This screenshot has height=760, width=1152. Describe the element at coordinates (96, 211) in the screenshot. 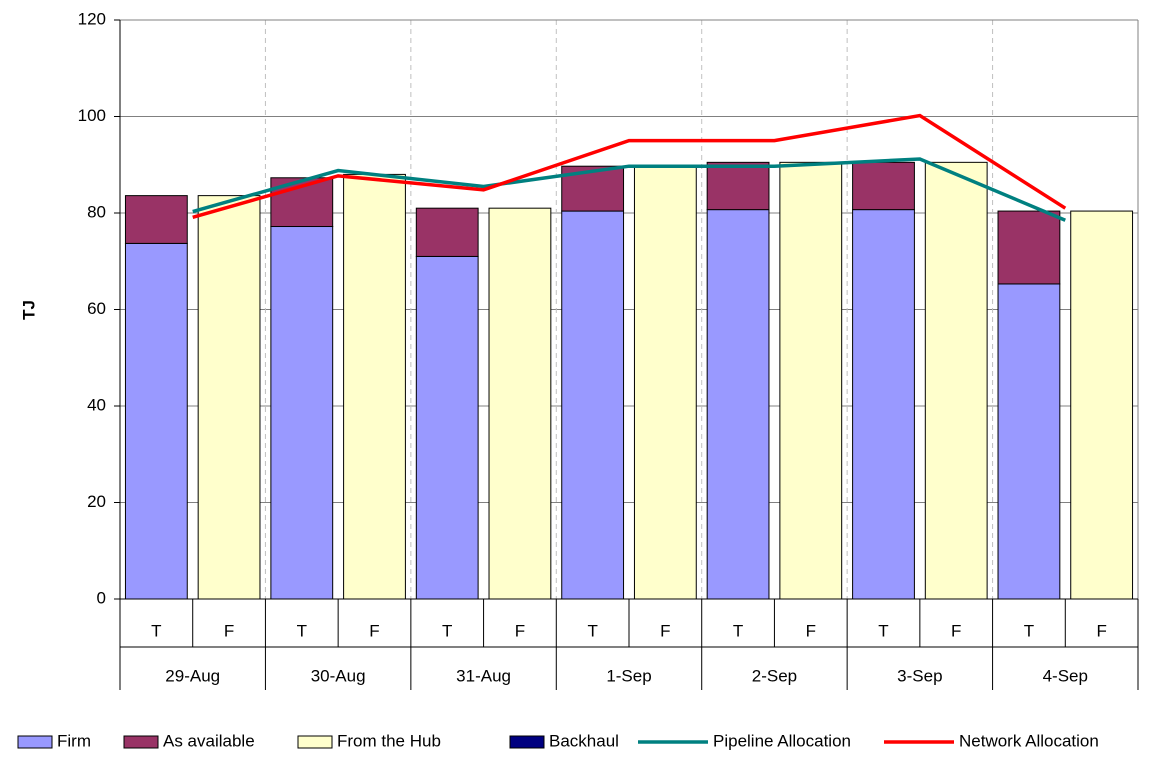

I see `y-tick-label: 80` at that location.